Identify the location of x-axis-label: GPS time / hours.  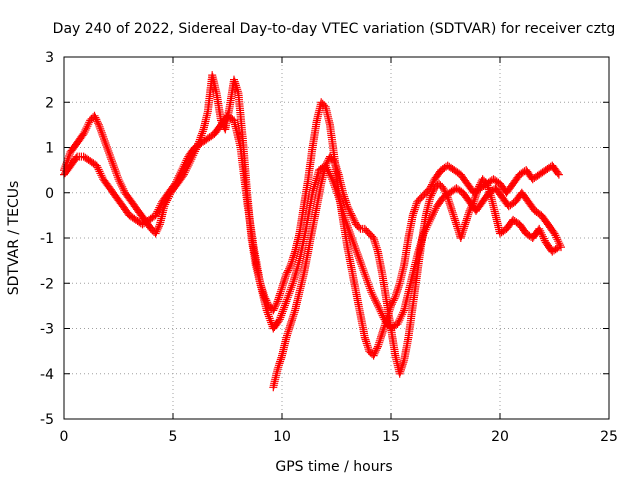
(333, 467).